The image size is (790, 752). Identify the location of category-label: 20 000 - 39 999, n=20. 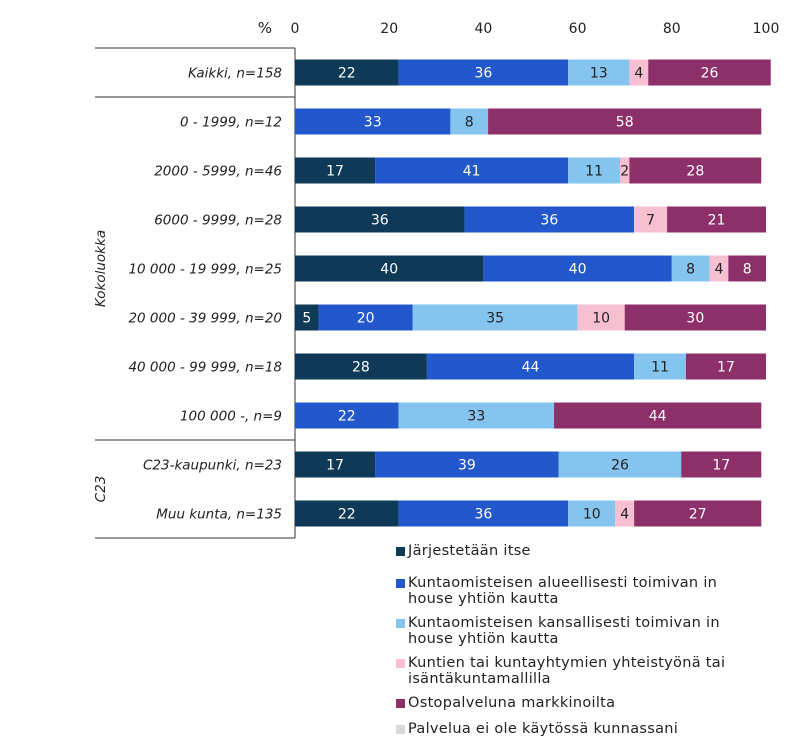
(205, 319).